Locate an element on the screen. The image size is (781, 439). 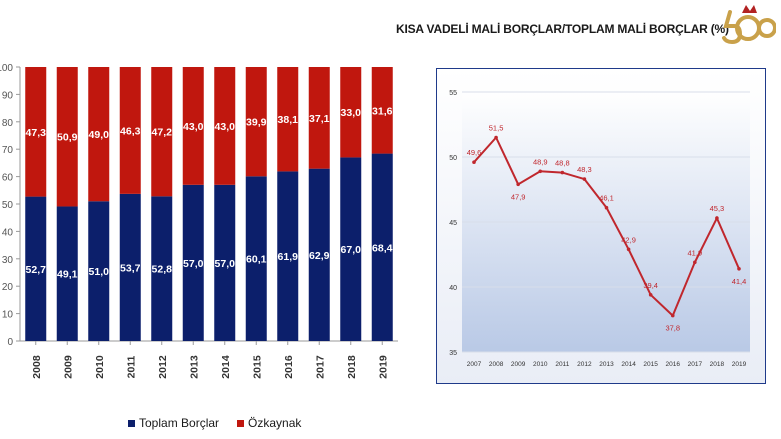
line-data-label: 45,3 is located at coordinates (717, 208).